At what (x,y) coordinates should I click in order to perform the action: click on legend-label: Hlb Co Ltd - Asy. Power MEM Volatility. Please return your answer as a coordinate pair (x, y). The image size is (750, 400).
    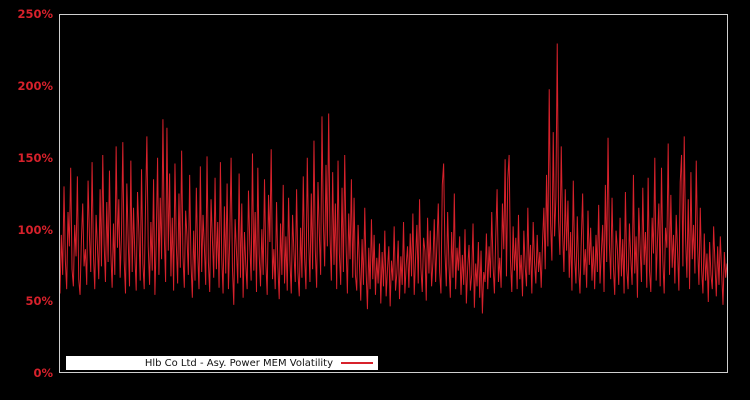
    Looking at the image, I should click on (238, 363).